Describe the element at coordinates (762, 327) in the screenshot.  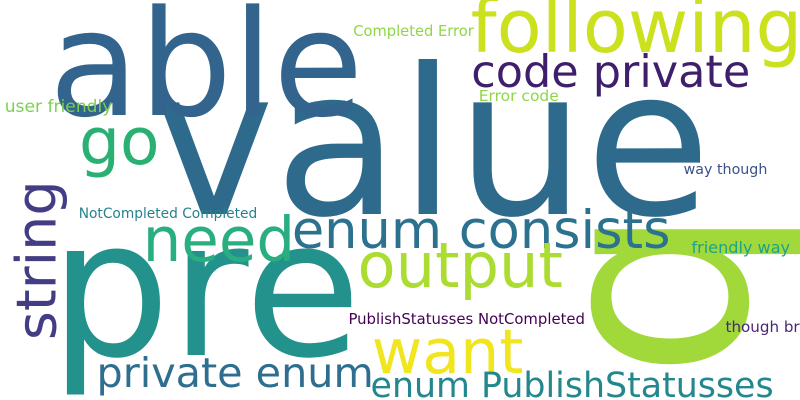
I see `word-though-br: though br` at that location.